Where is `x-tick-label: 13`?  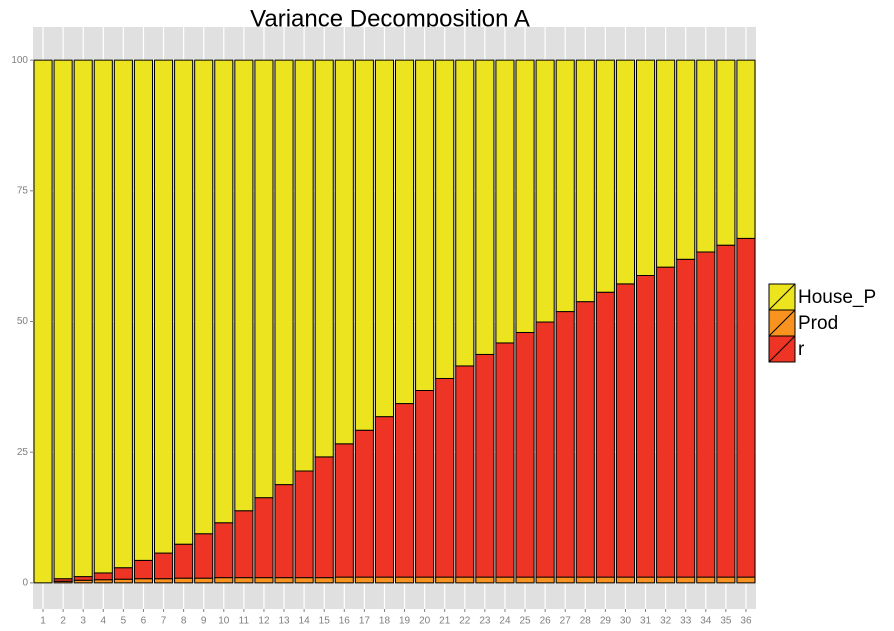
x-tick-label: 13 is located at coordinates (284, 621).